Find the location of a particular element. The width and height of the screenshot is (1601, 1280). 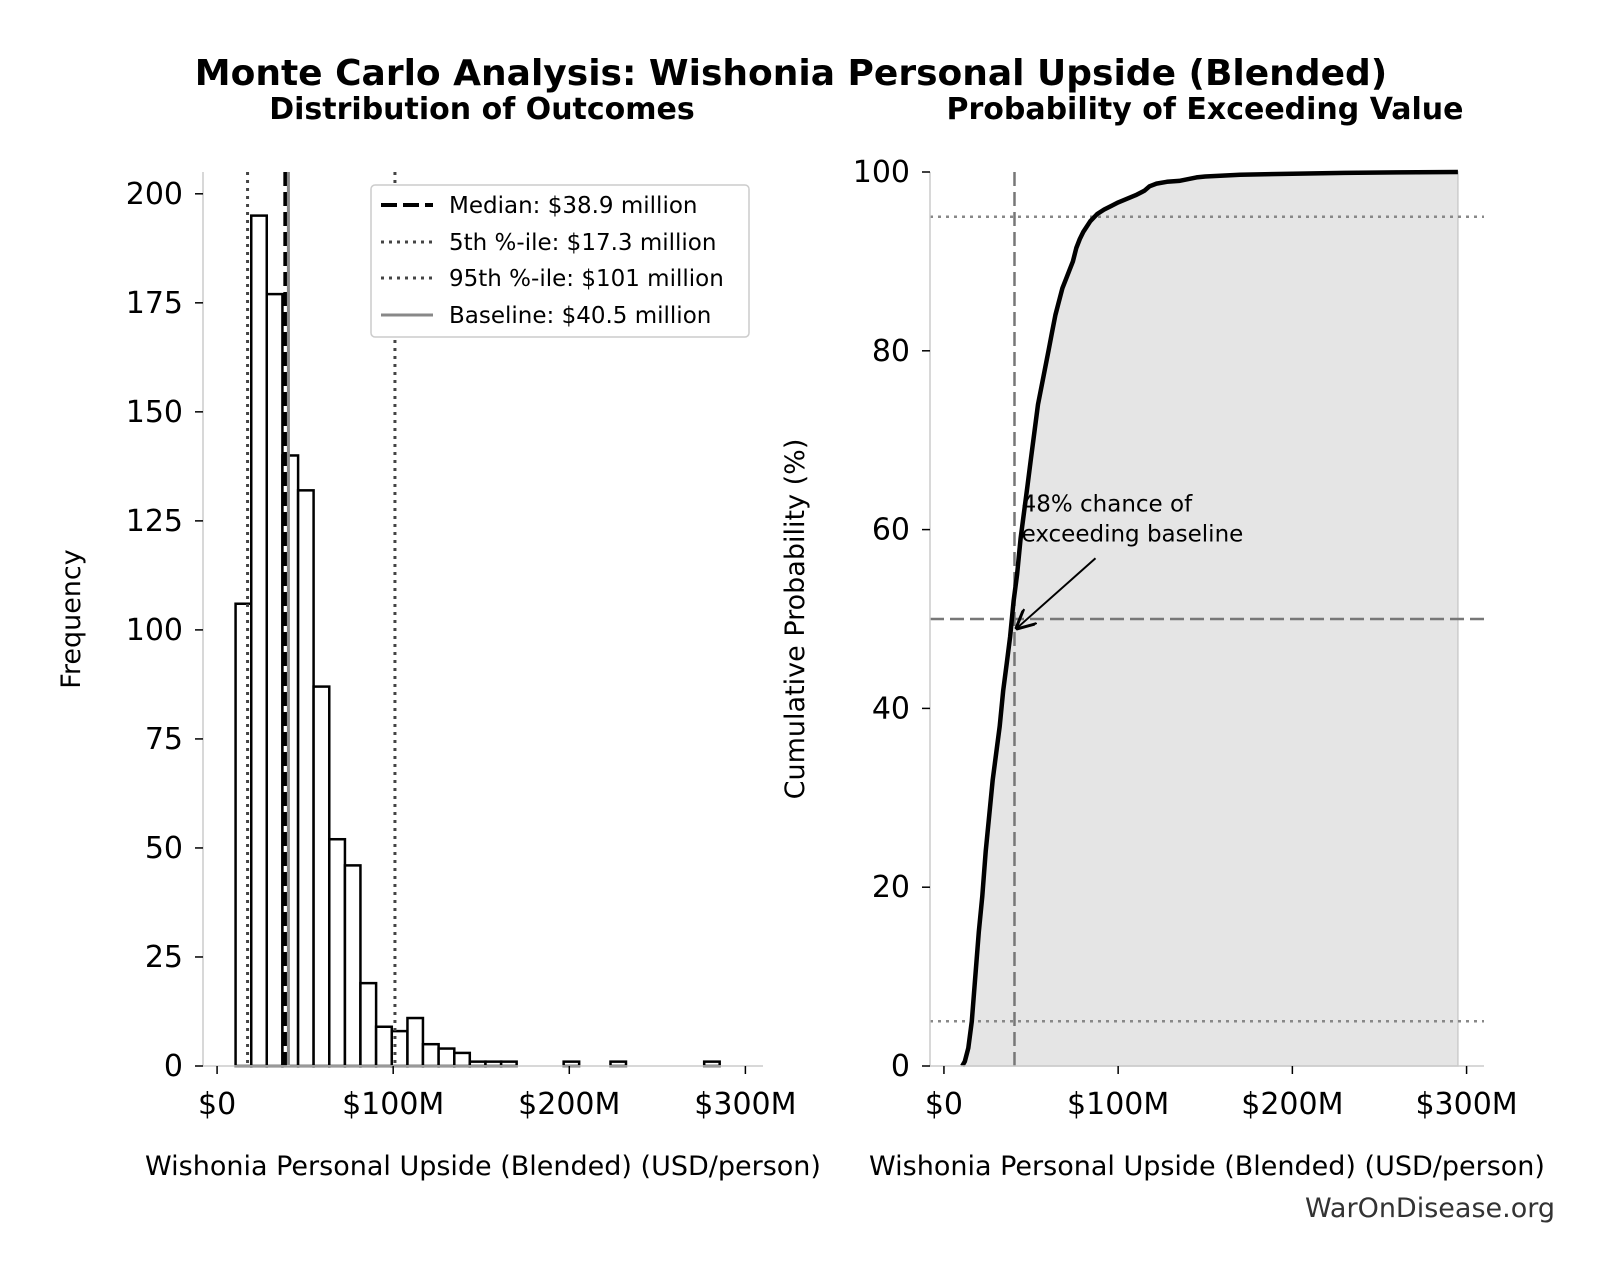

cdf-y-ticks: 0 20 40 60 80 100 is located at coordinates (891, 619).